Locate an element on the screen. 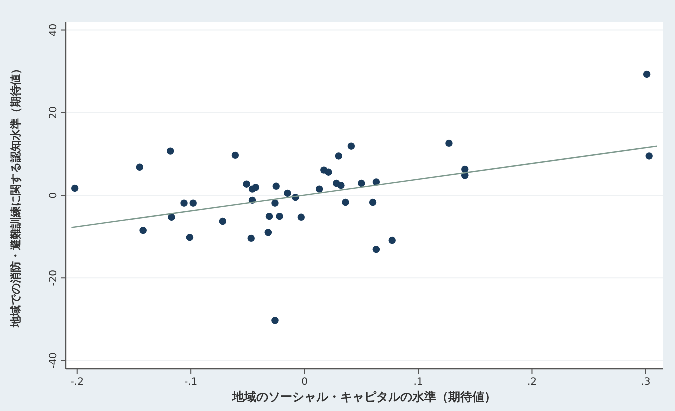 This screenshot has height=411, width=675. x-tick-label: .2 is located at coordinates (532, 382).